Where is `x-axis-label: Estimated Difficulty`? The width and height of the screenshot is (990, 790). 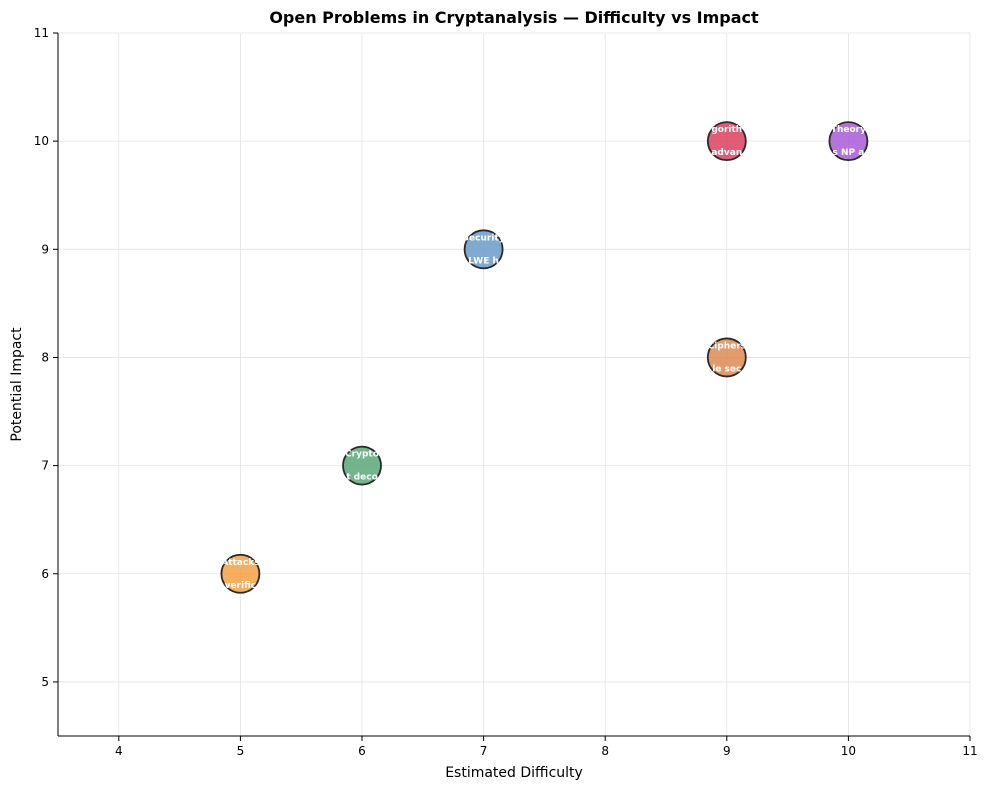 x-axis-label: Estimated Difficulty is located at coordinates (514, 773).